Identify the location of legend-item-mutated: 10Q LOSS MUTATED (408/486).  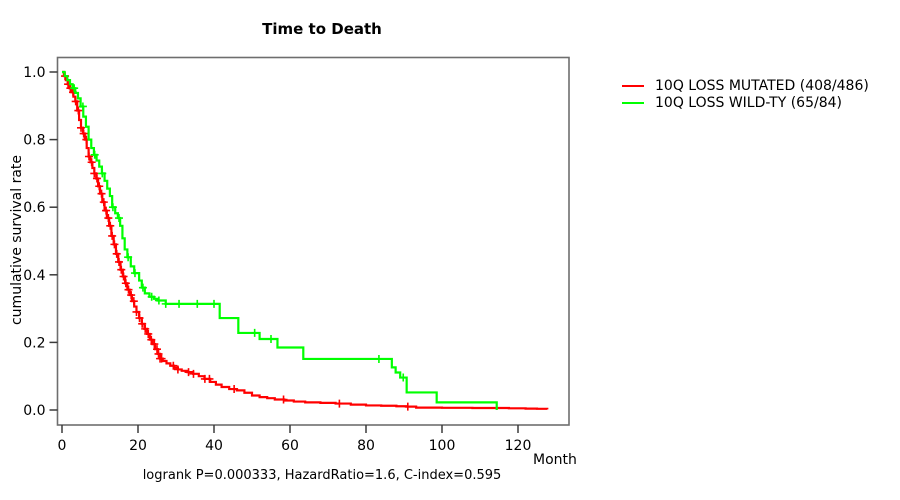
(745, 85).